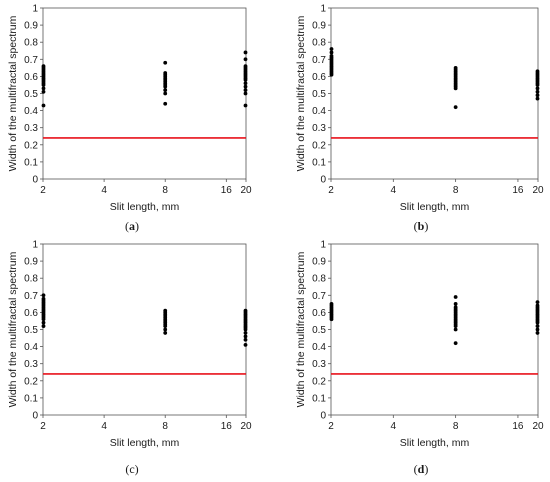 This screenshot has height=482, width=550. I want to click on panel-caption: (a), so click(132, 226).